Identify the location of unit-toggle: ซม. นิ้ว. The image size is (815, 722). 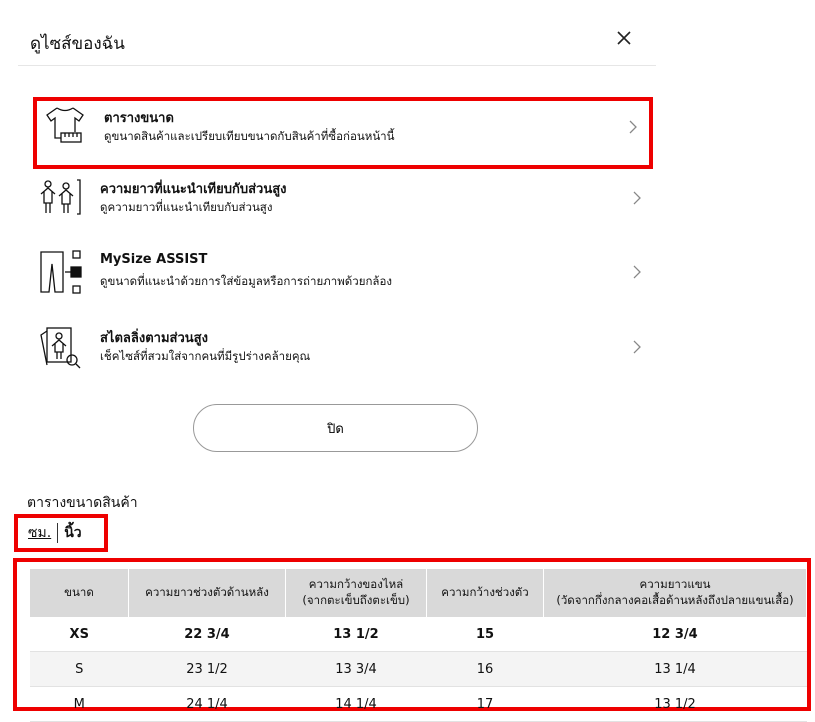
(61, 533).